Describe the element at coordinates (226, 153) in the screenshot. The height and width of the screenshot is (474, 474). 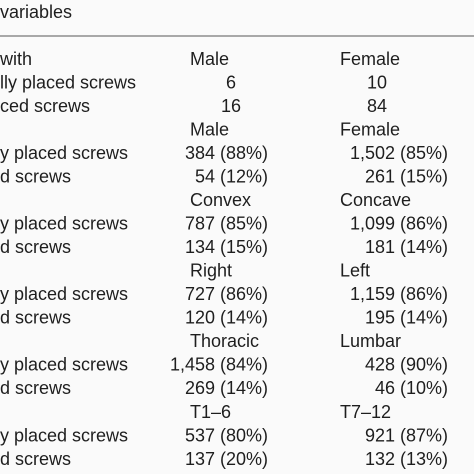
I see `cell: 384 (88%)` at that location.